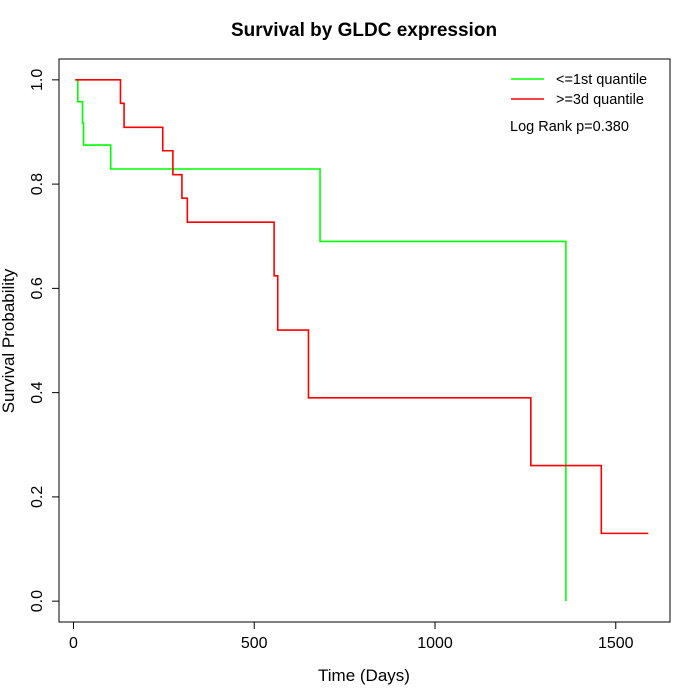  What do you see at coordinates (601, 80) in the screenshot?
I see `legend-label: <=1st quantile` at bounding box center [601, 80].